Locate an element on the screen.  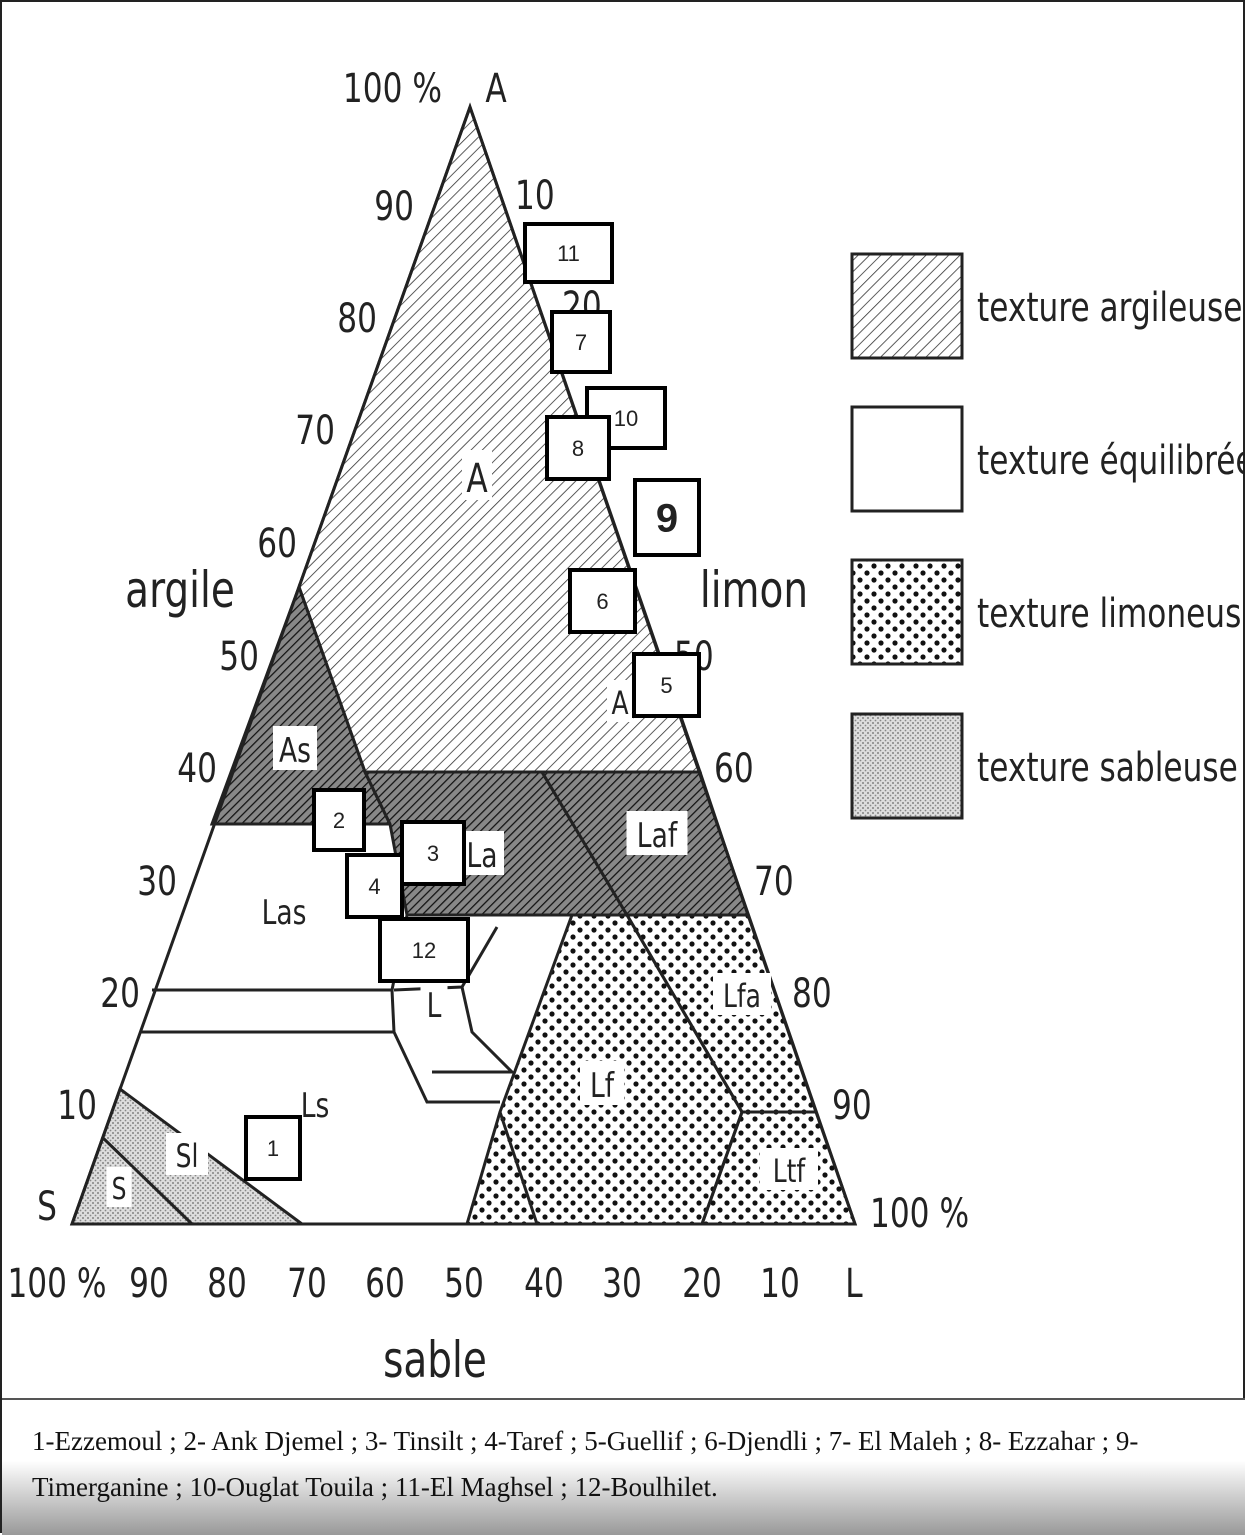
left-tick-label: 30 is located at coordinates (157, 882).